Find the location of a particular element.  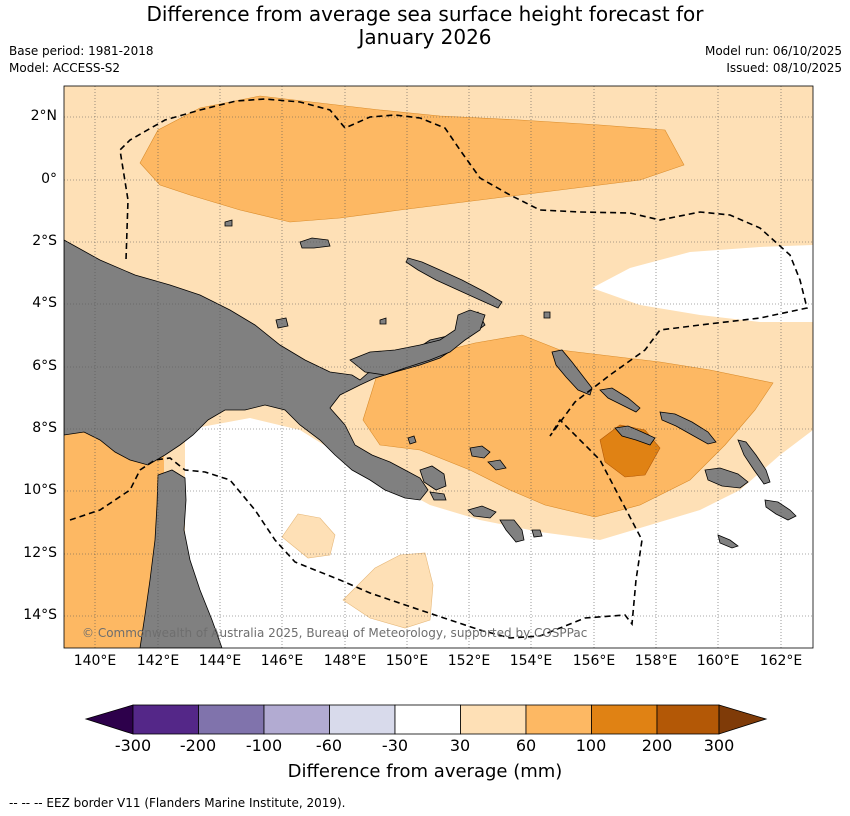

land-new-britain is located at coordinates (417, 342).